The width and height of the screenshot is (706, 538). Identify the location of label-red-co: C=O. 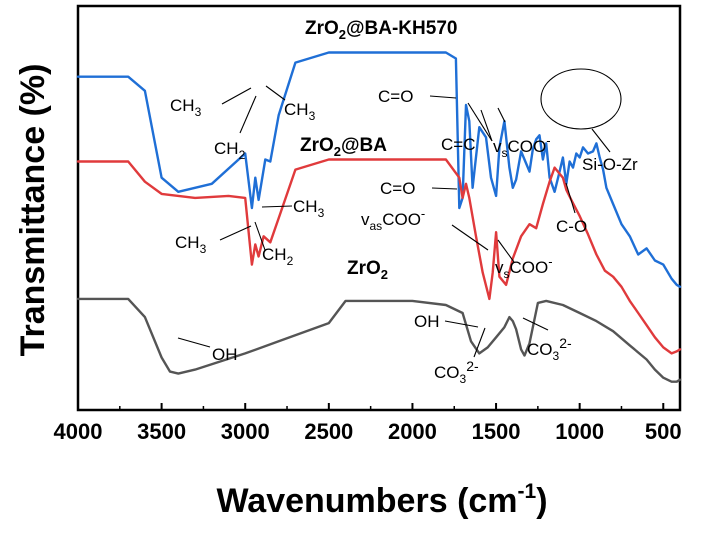
(397, 188).